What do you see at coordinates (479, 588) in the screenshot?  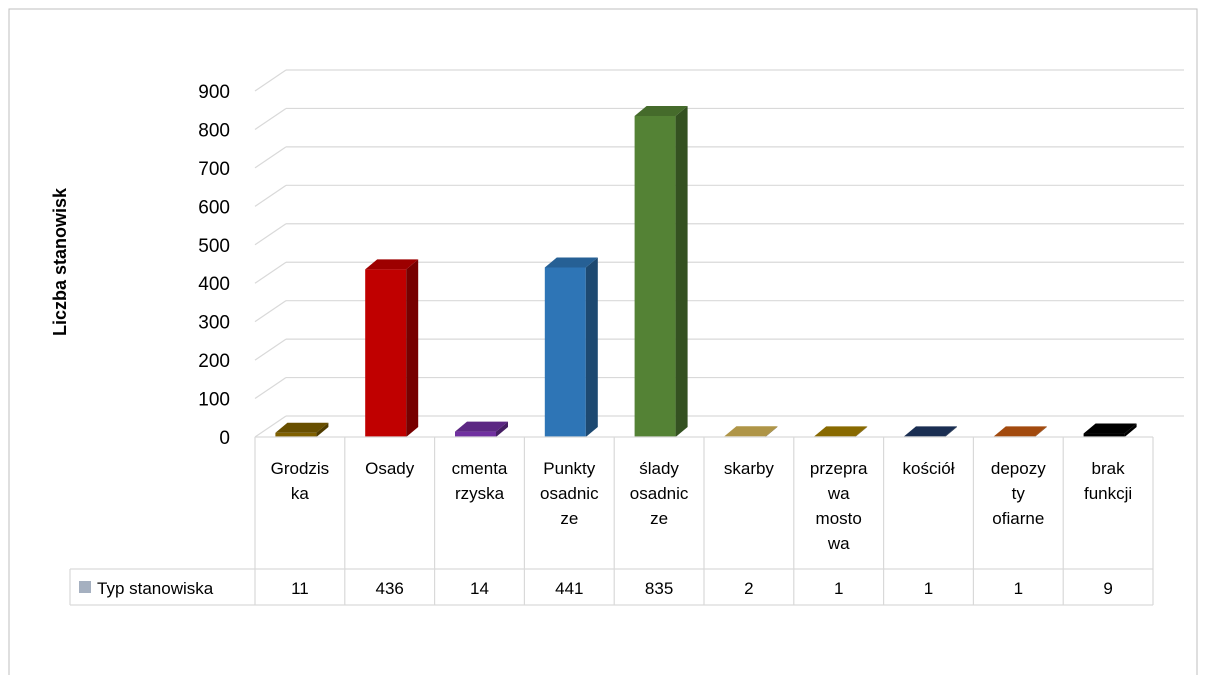 I see `data-label: 14` at bounding box center [479, 588].